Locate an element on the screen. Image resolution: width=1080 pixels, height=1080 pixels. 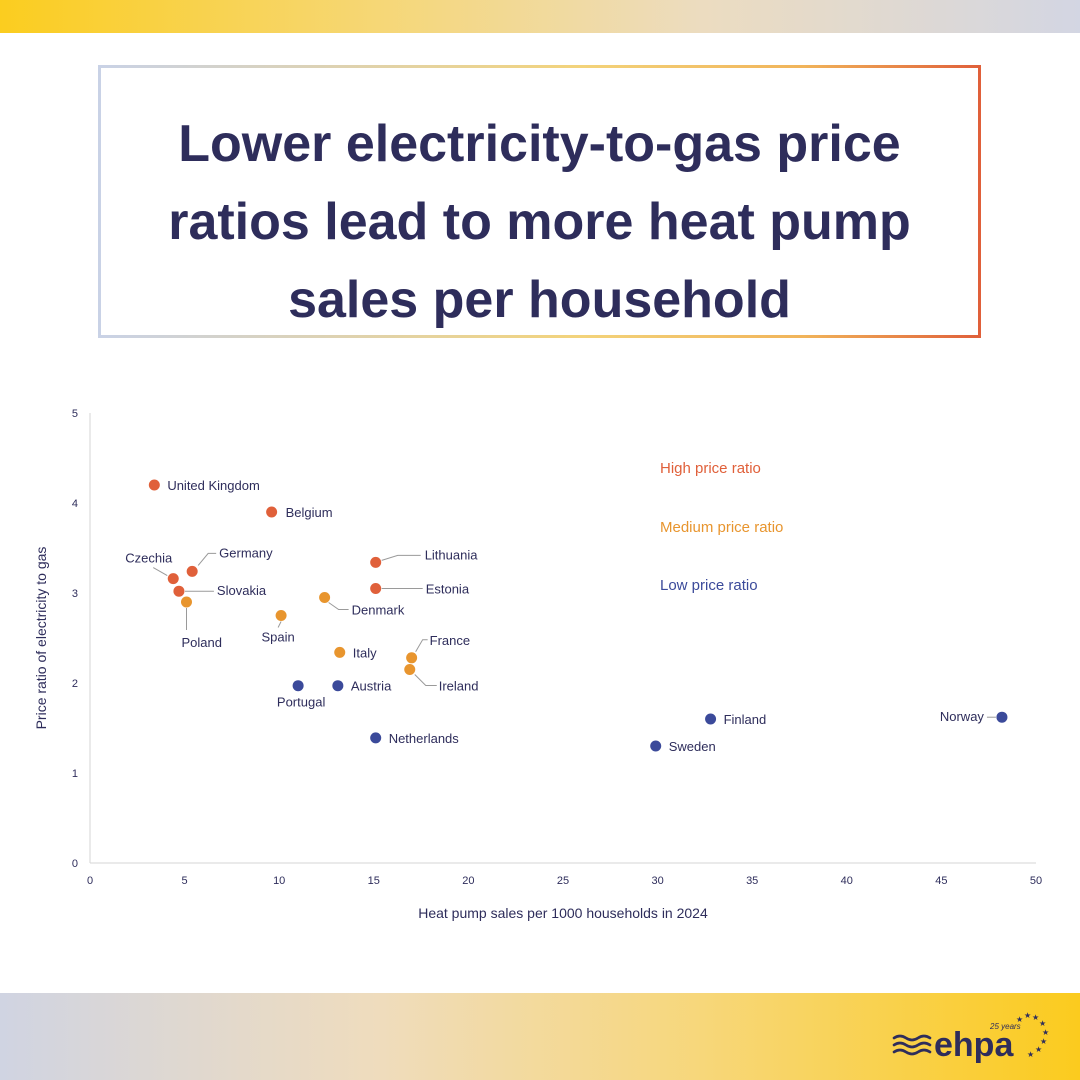
data-label: Denmark is located at coordinates (378, 610).